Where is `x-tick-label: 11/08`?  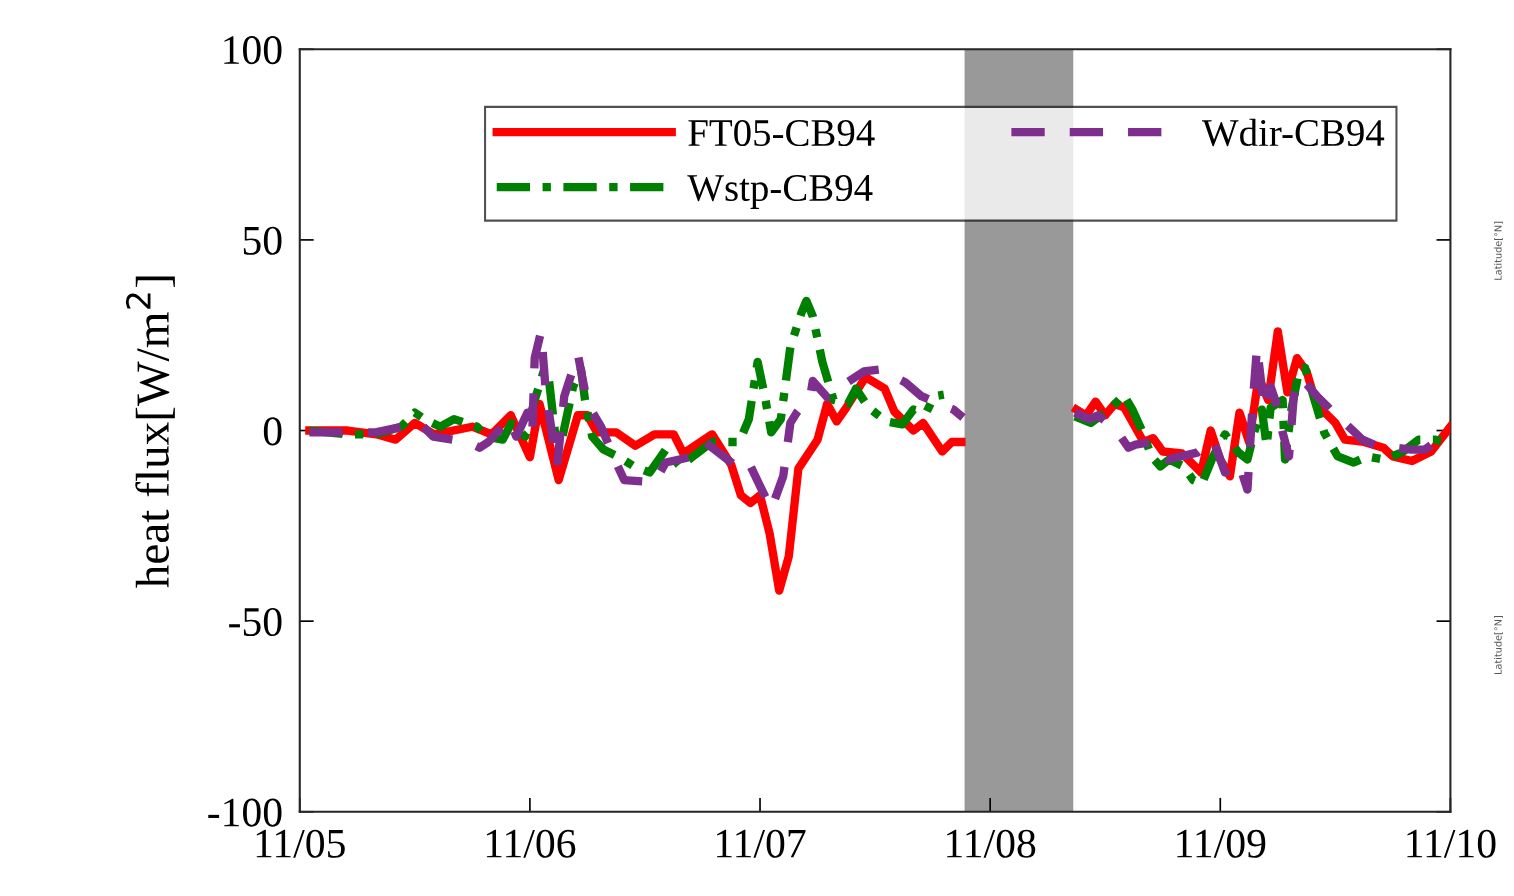 x-tick-label: 11/08 is located at coordinates (991, 843).